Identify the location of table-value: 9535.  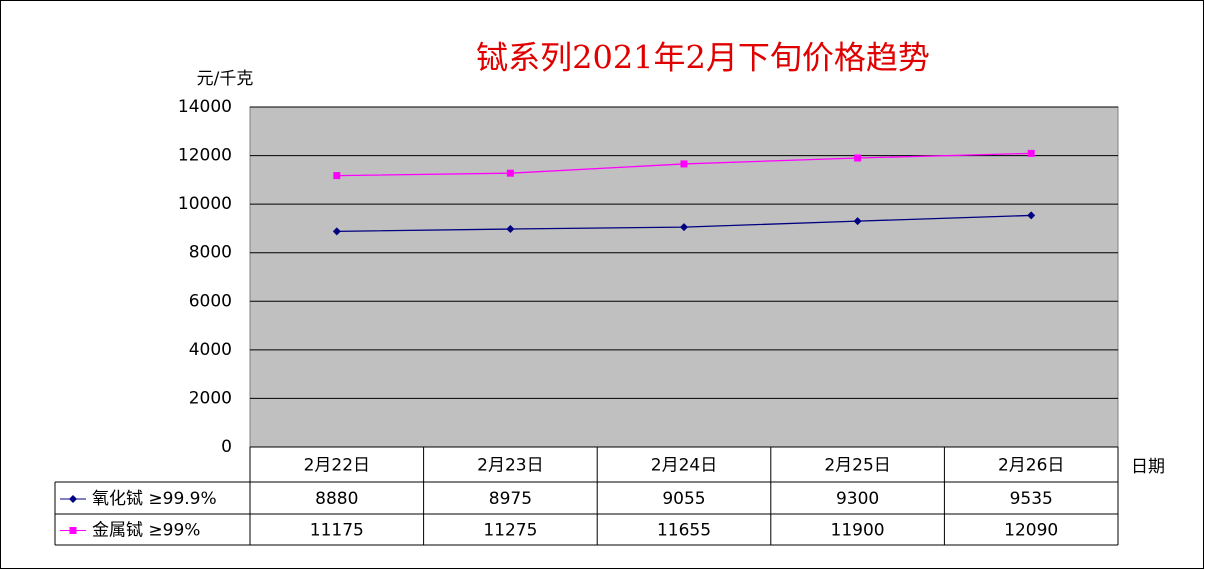
(1031, 499).